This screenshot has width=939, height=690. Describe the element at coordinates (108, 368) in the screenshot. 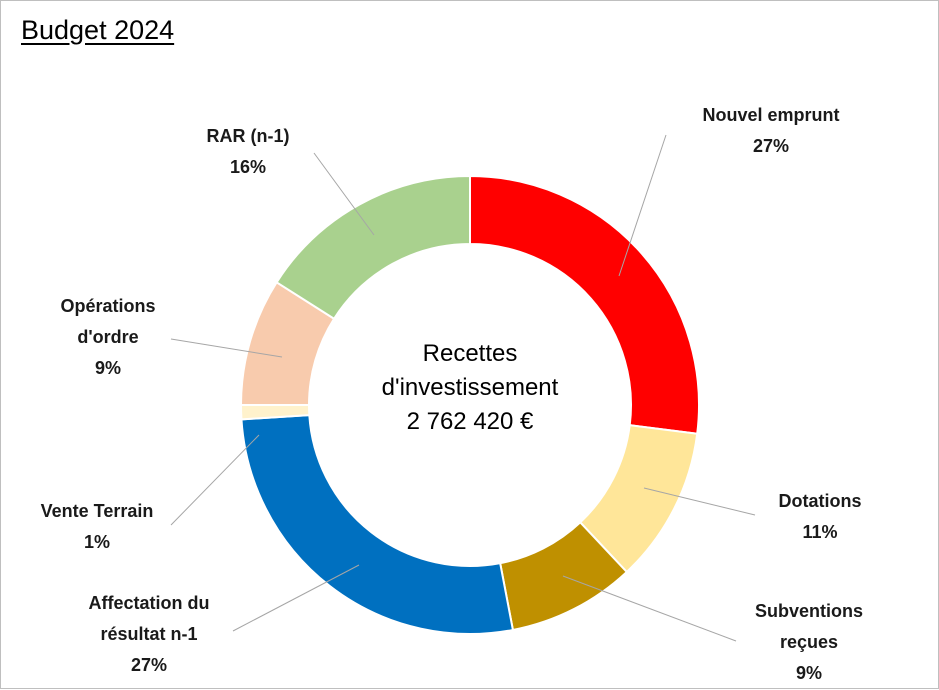

I see `slice-percent-label-5: 9%` at that location.